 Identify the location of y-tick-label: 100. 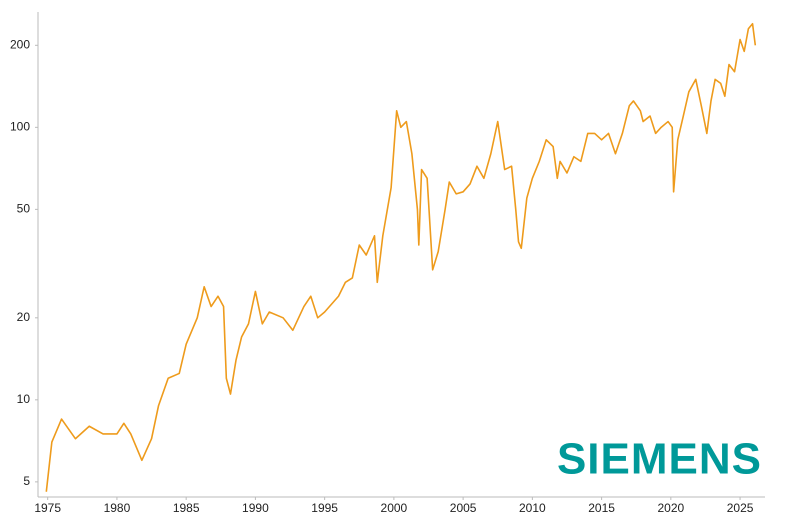
(20, 127).